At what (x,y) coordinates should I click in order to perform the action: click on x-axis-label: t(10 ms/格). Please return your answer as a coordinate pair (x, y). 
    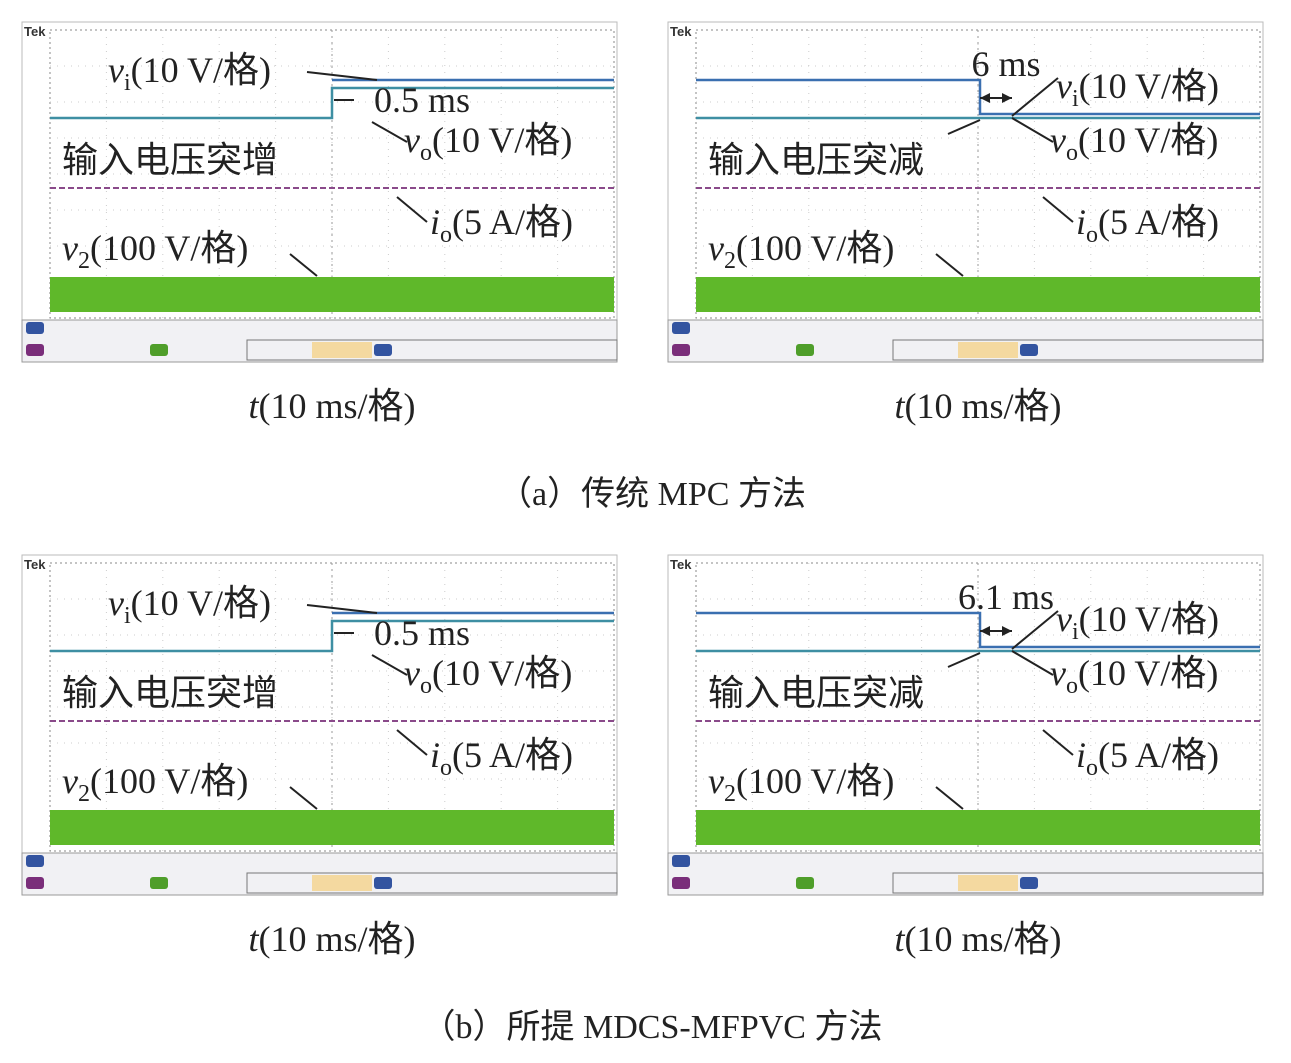
    Looking at the image, I should click on (977, 939).